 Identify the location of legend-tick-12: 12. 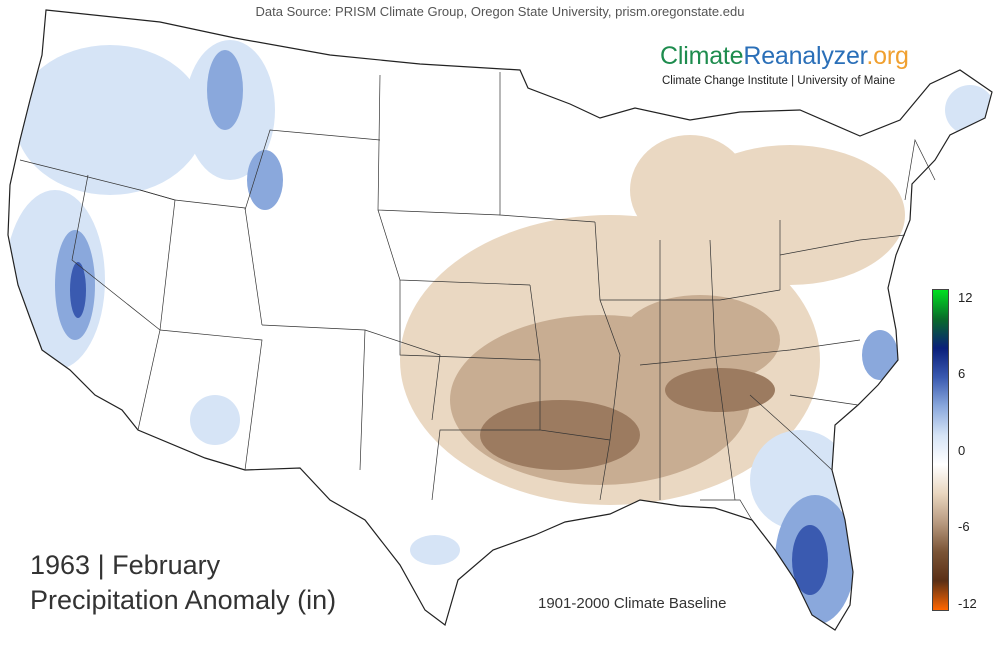
(965, 297).